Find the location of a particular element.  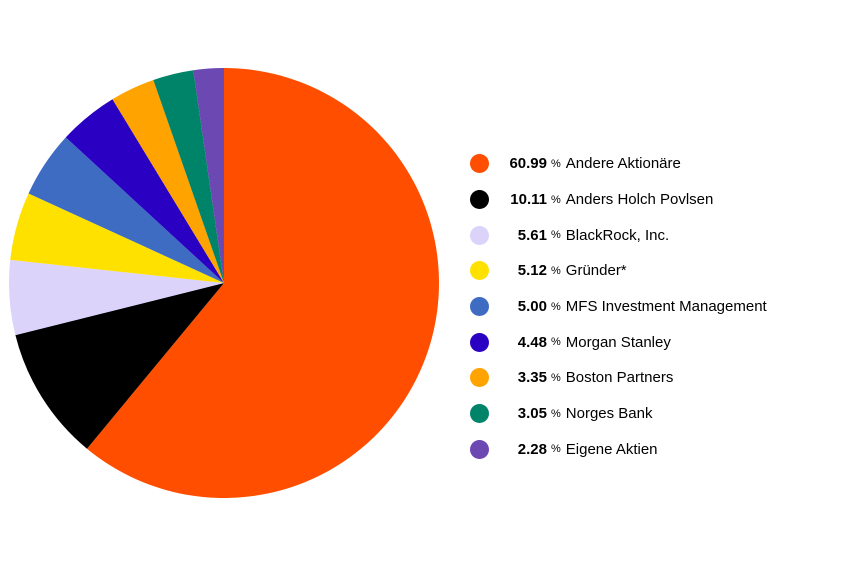

legend-item: 10.11% Anders Holch Povlsen is located at coordinates (618, 200).